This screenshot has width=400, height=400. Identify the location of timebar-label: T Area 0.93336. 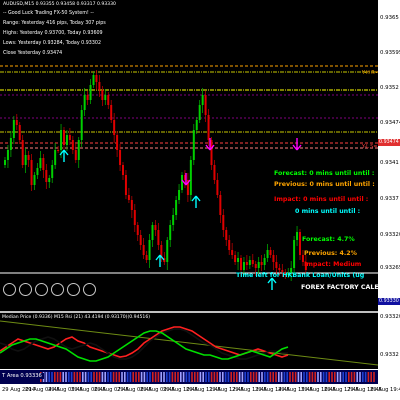
(23, 376).